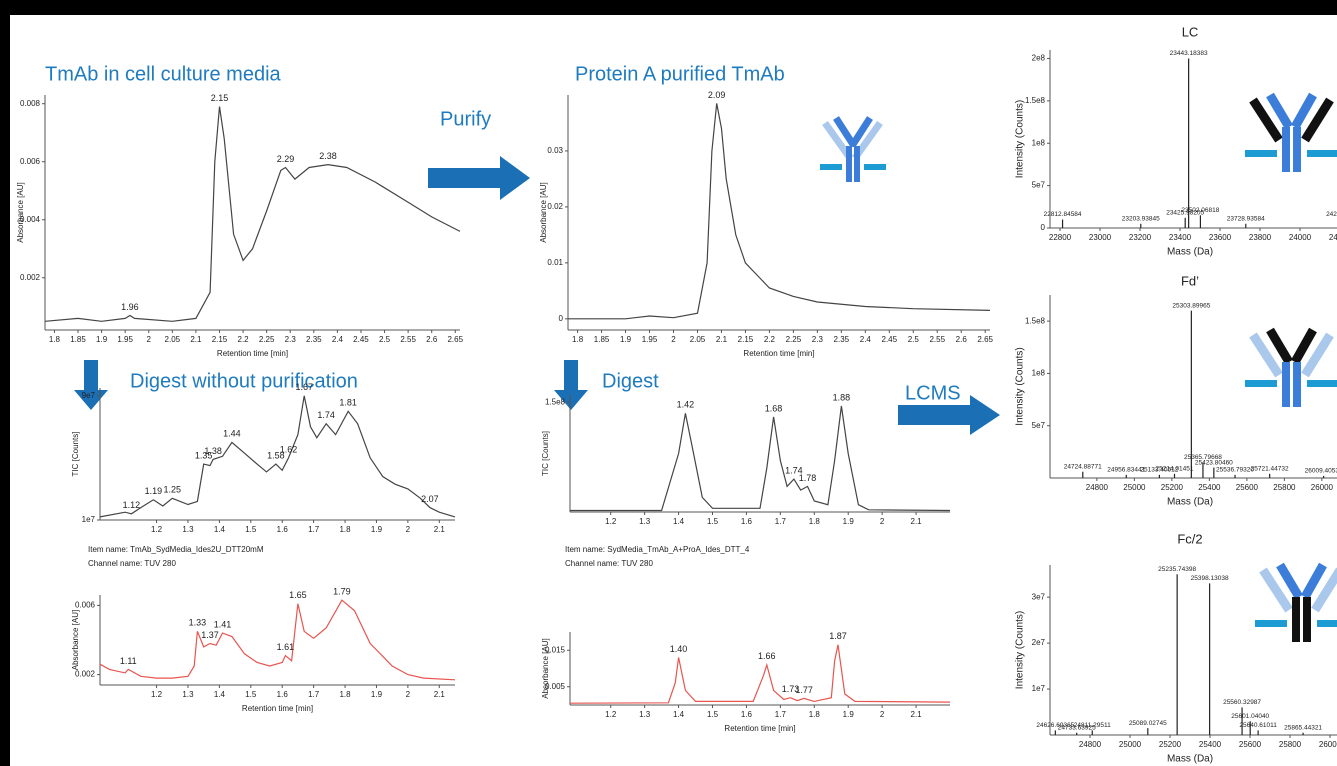 Image resolution: width=1337 pixels, height=766 pixels. Describe the element at coordinates (791, 689) in the screenshot. I see `peak-label: 1.73` at that location.